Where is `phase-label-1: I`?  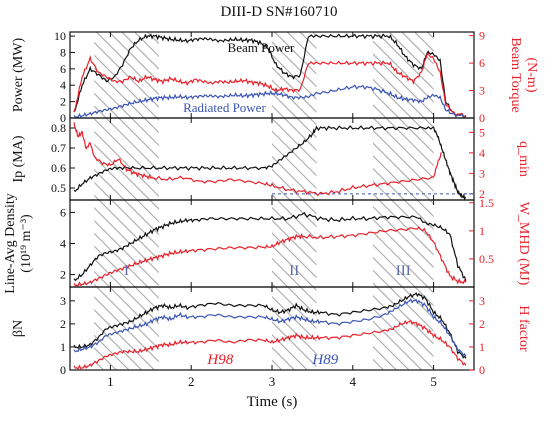 phase-label-1: I is located at coordinates (126, 271).